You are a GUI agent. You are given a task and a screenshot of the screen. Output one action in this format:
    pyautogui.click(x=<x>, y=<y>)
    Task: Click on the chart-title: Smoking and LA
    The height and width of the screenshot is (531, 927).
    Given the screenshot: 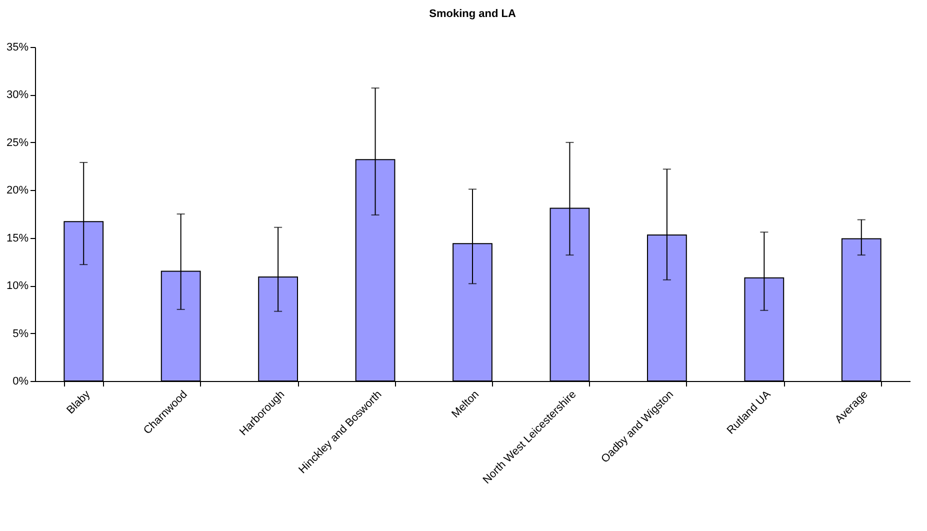 What is the action you would take?
    pyautogui.click(x=472, y=14)
    